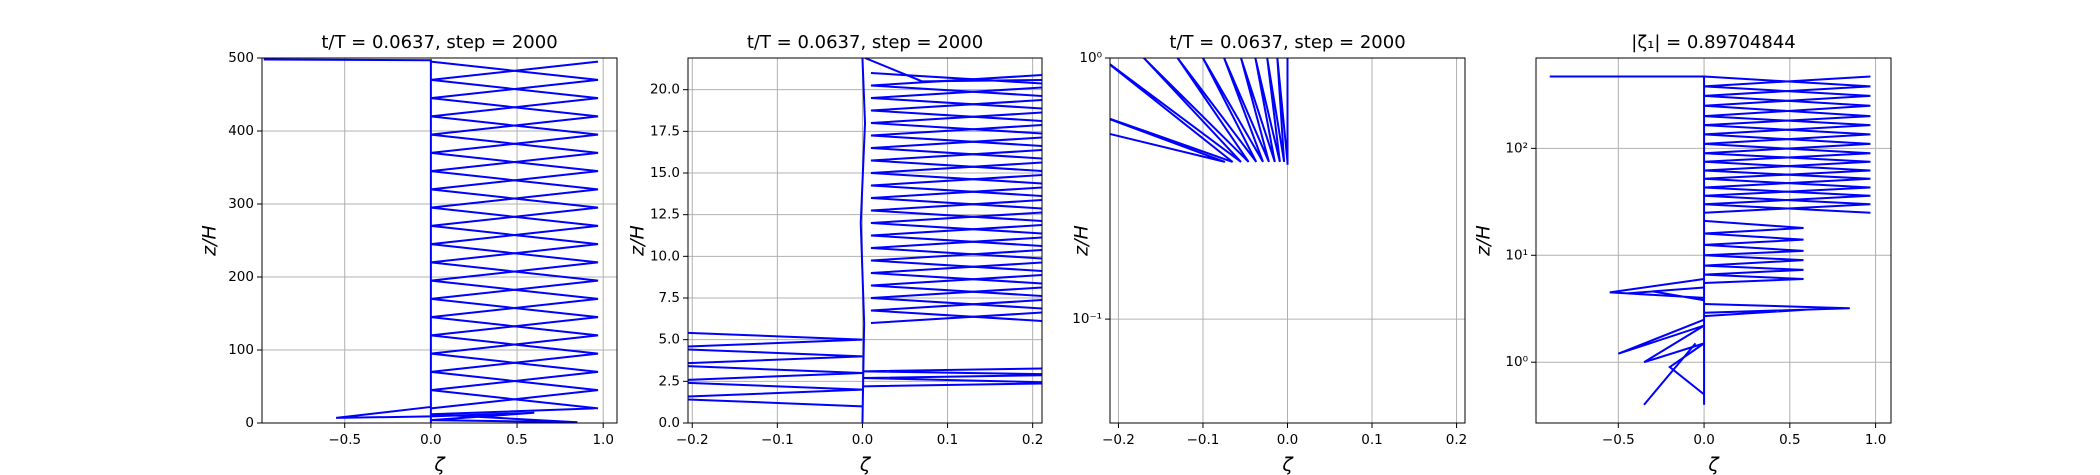 This screenshot has height=475, width=2100. Describe the element at coordinates (249, 423) in the screenshot. I see `y-tick-label: 0` at that location.